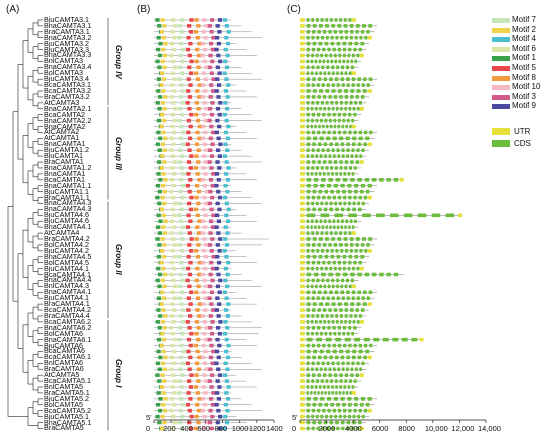  I want to click on legend-label: Motif 7, so click(524, 19).